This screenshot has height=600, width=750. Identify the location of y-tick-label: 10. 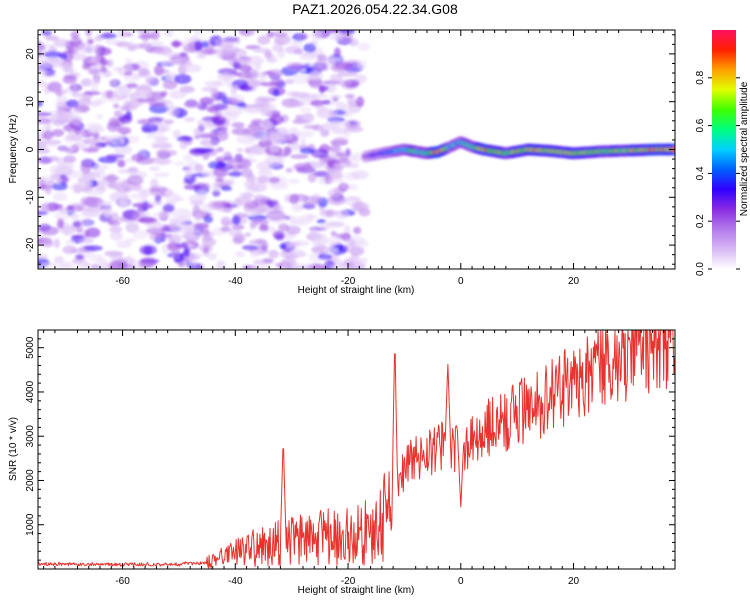
(30, 102).